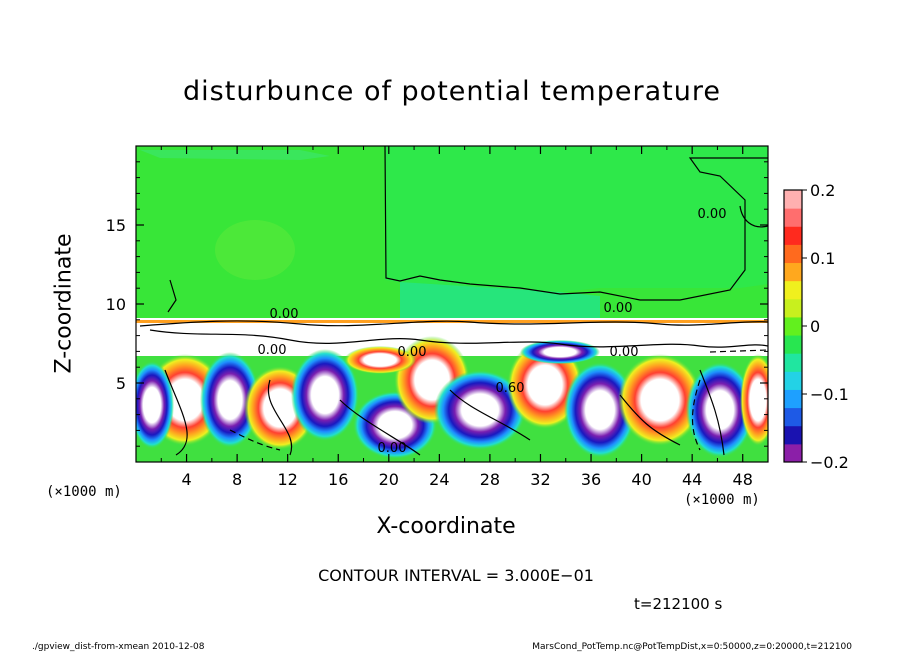 The width and height of the screenshot is (904, 654). What do you see at coordinates (121, 383) in the screenshot?
I see `y-tick-label: 5` at bounding box center [121, 383].